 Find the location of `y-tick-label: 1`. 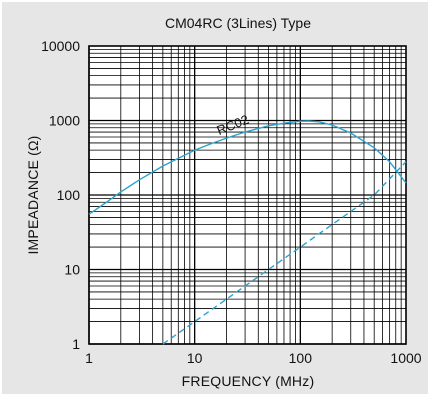

y-tick-label: 1 is located at coordinates (76, 344).